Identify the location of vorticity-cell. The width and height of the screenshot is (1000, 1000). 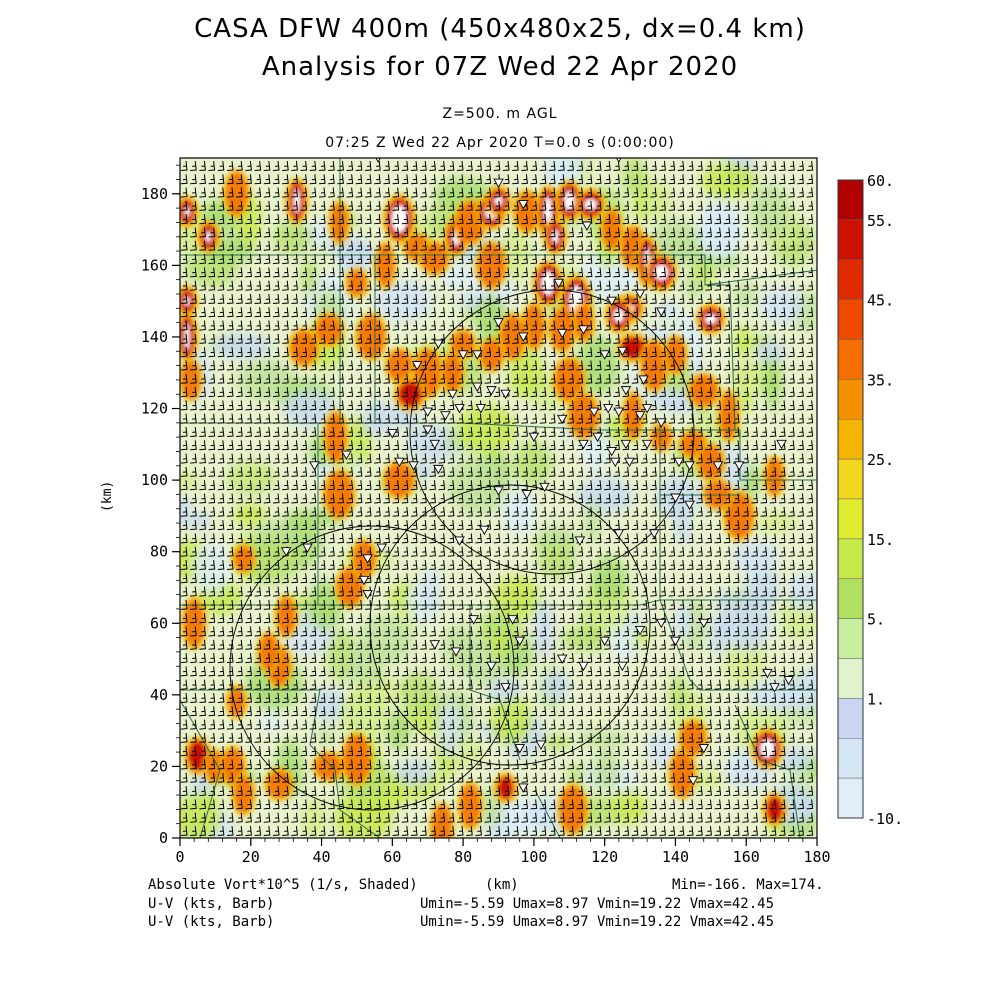
(364, 559).